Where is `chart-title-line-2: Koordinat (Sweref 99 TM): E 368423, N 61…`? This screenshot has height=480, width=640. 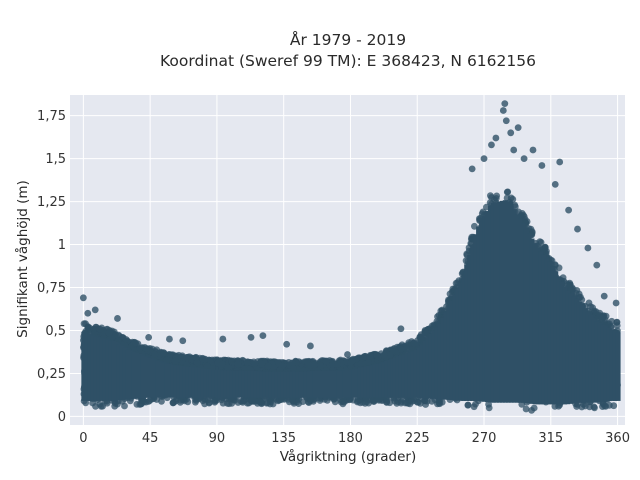
chart-title-line-2: Koordinat (Sweref 99 TM): E 368423, N 61… is located at coordinates (348, 61).